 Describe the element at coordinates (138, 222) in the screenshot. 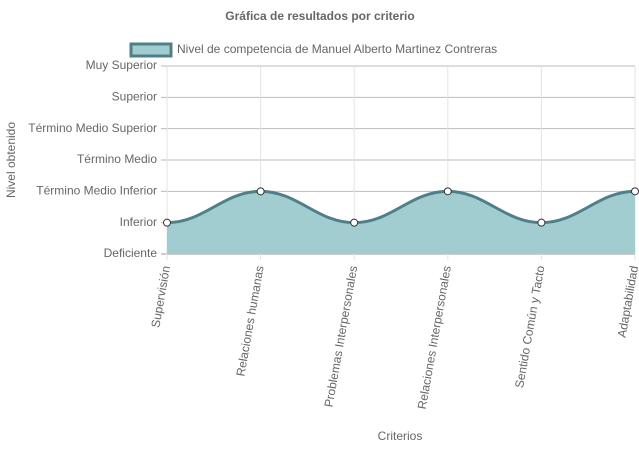

I see `y-tick-label: Inferior` at that location.